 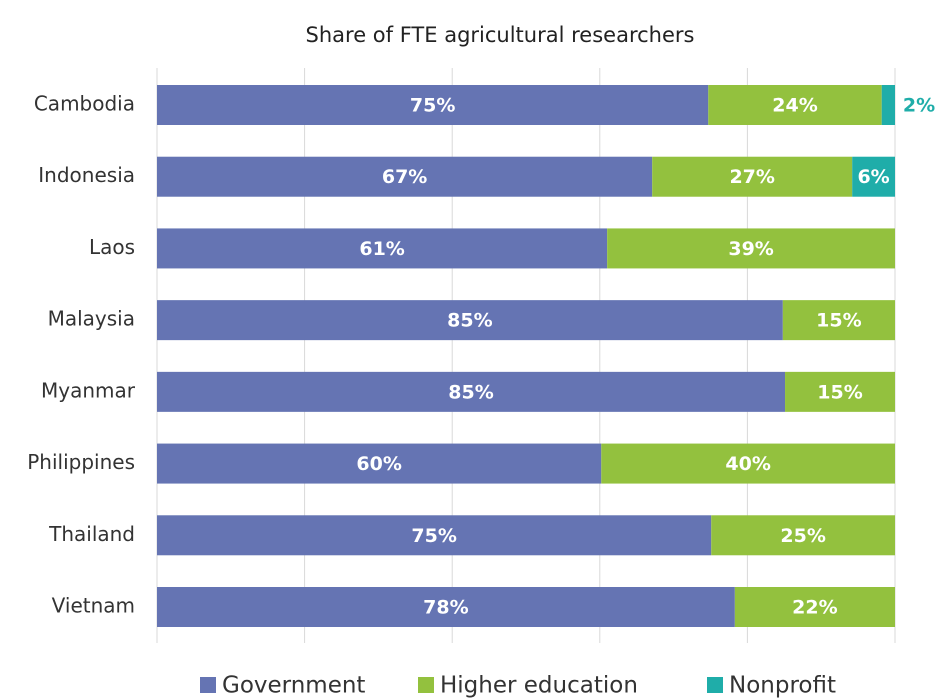 I want to click on legend-label: Nonprofit, so click(x=782, y=685).